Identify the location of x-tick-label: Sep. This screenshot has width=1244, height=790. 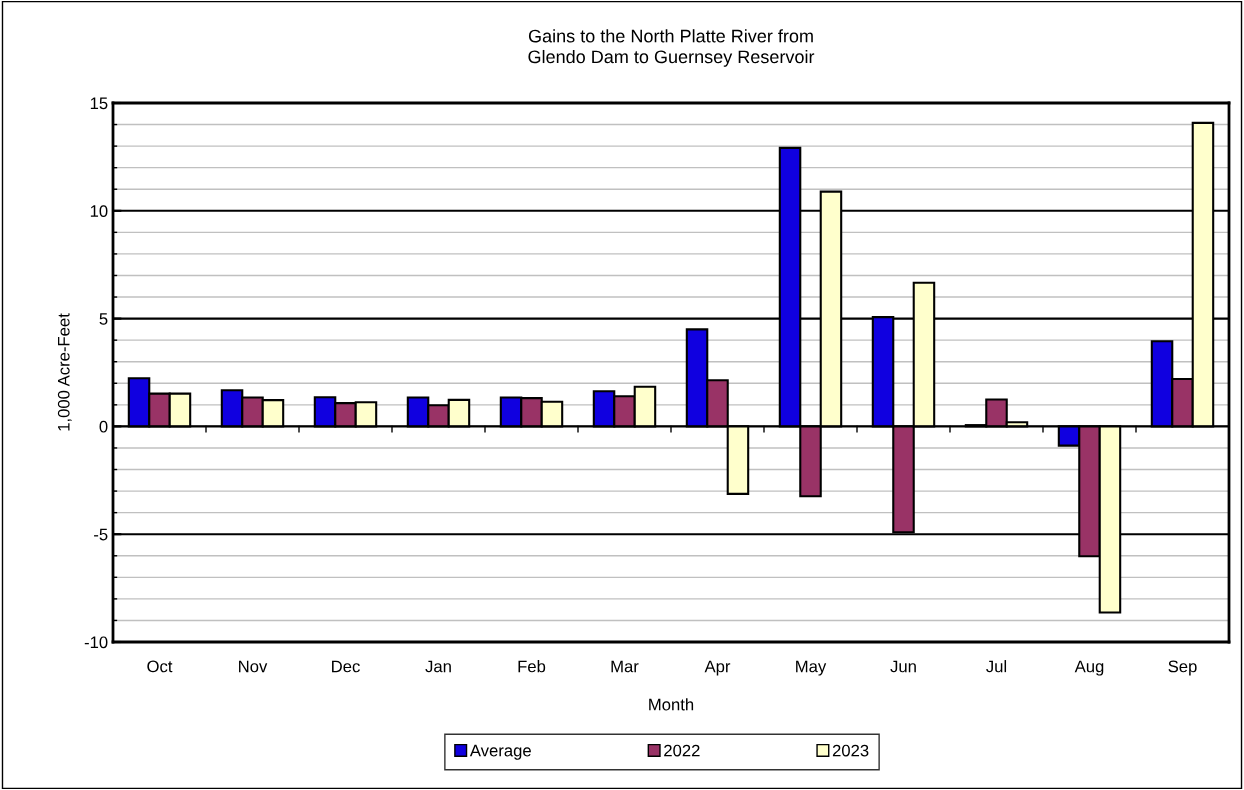
(1182, 668).